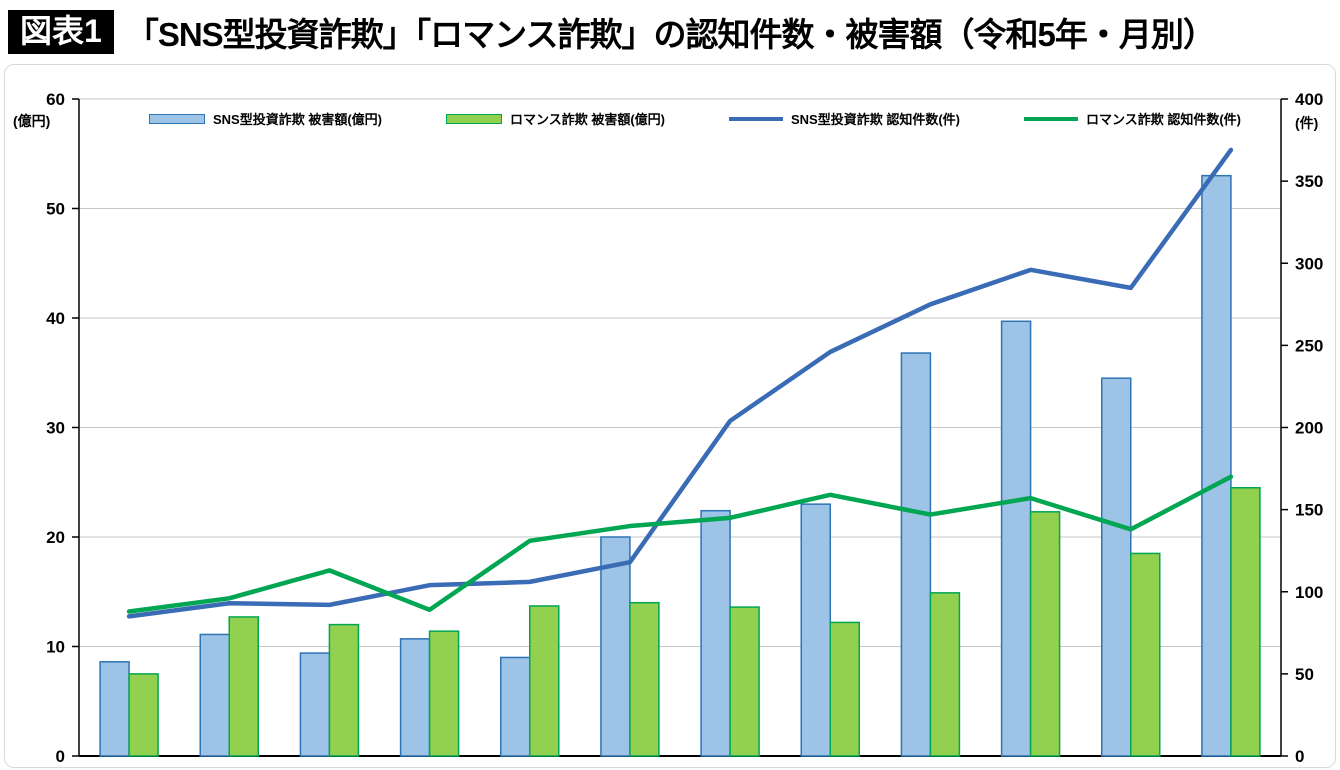 The image size is (1340, 770). Describe the element at coordinates (1309, 510) in the screenshot. I see `svg-text: 150` at that location.